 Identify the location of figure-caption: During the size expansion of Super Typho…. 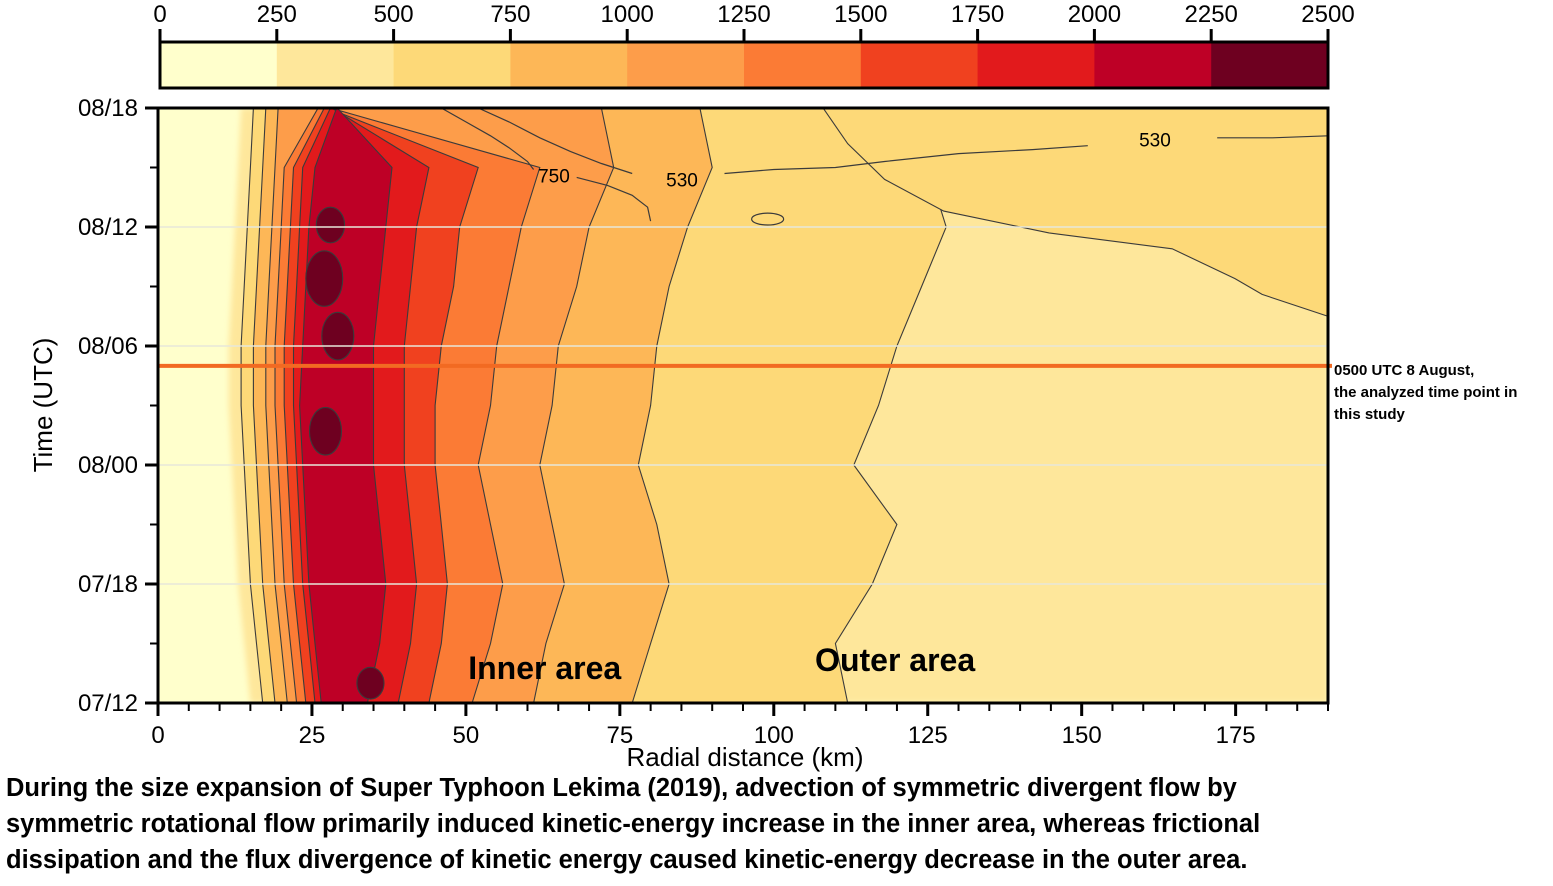
(776, 824).